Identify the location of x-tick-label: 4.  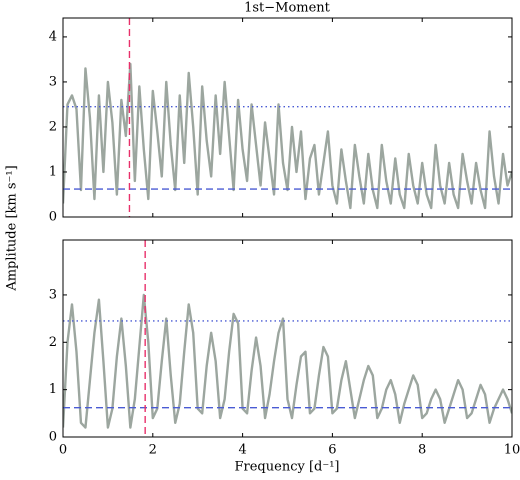
(242, 450).